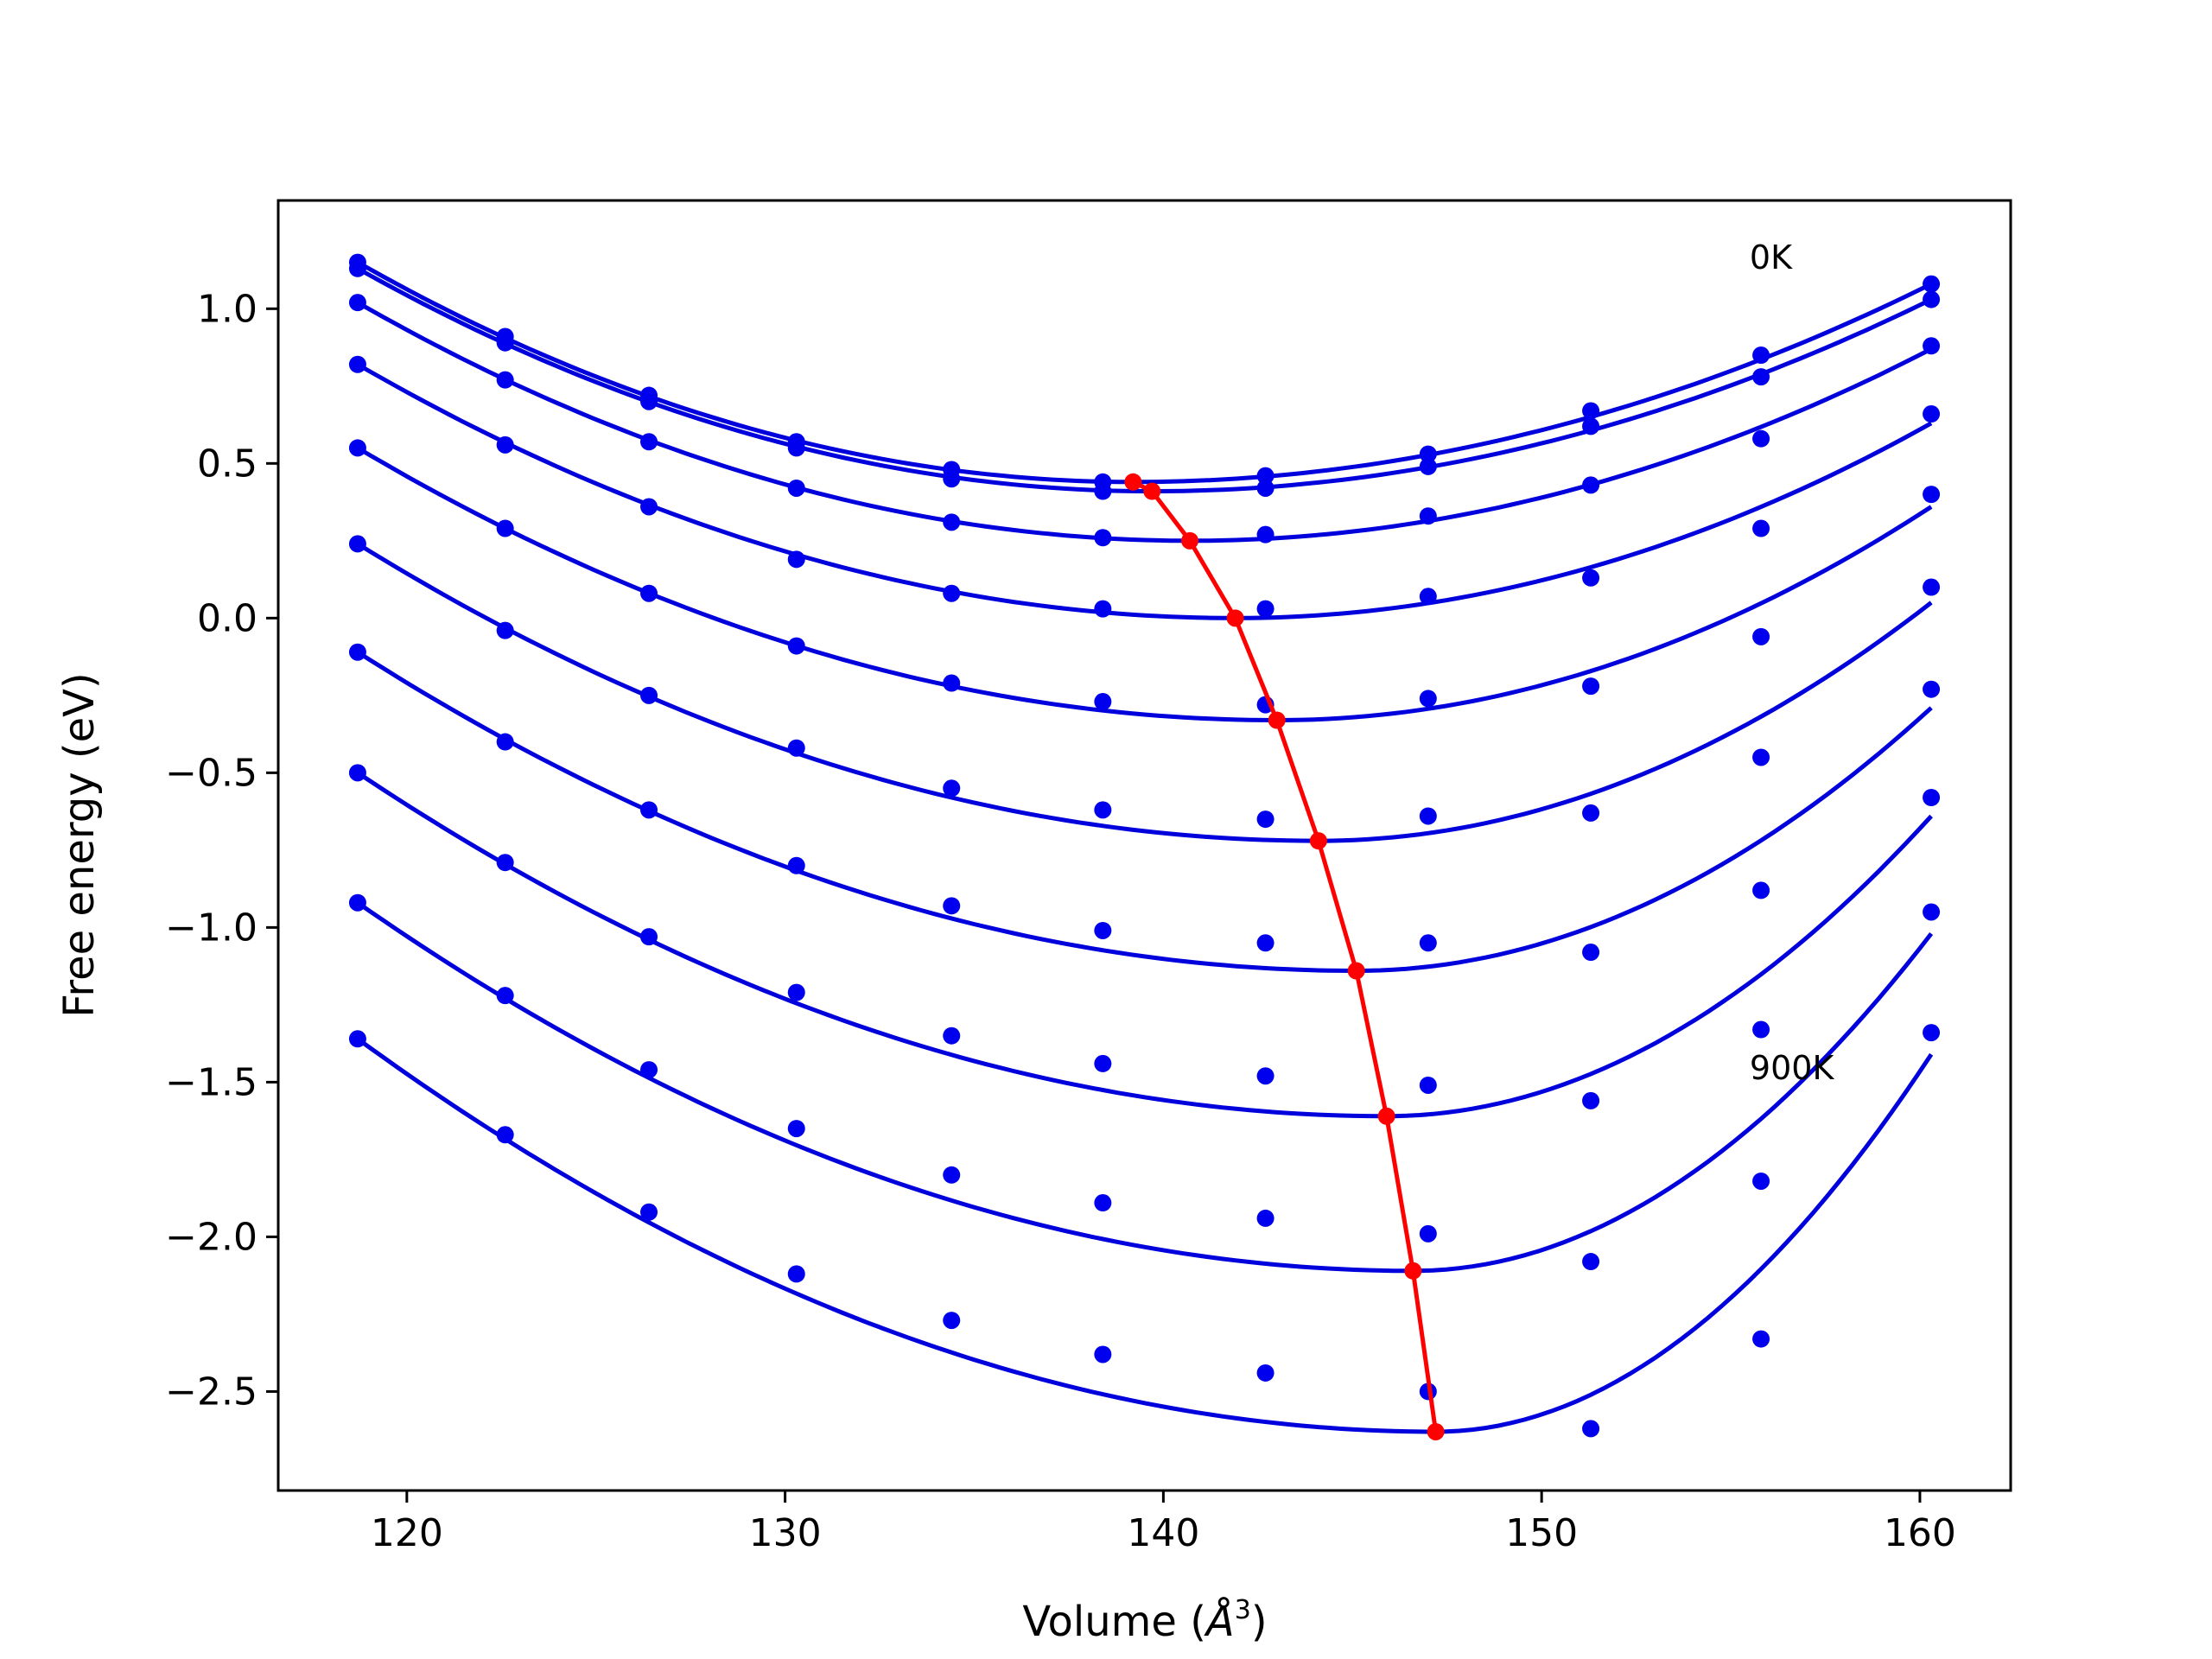 The height and width of the screenshot is (1659, 2212). What do you see at coordinates (1541, 1533) in the screenshot?
I see `x-tick-label: 150` at bounding box center [1541, 1533].